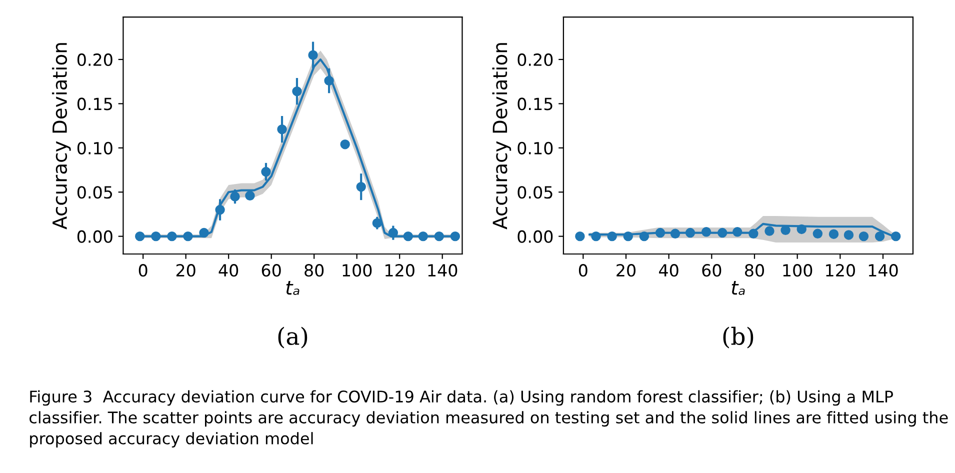 This screenshot has width=955, height=473. Describe the element at coordinates (738, 337) in the screenshot. I see `text: (b)` at that location.